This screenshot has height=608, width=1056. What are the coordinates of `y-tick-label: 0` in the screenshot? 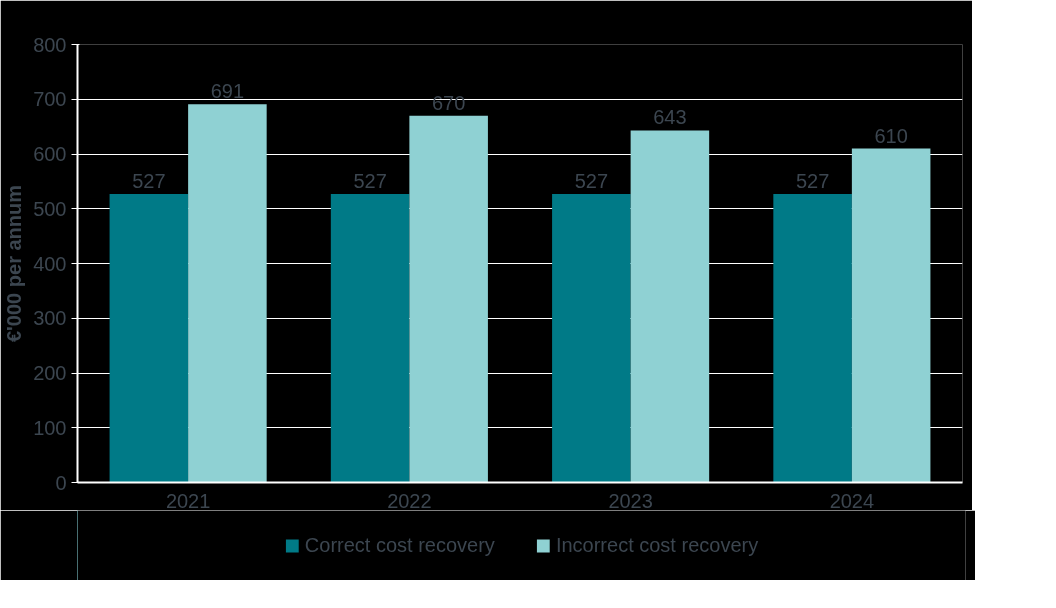 It's located at (61, 482).